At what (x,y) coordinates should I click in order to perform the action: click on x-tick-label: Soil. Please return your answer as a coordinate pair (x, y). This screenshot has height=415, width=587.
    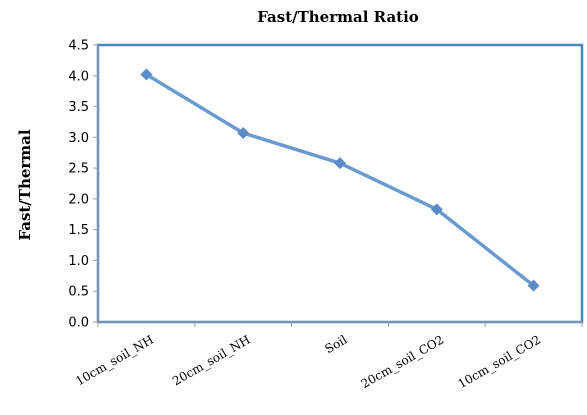
    Looking at the image, I should click on (335, 344).